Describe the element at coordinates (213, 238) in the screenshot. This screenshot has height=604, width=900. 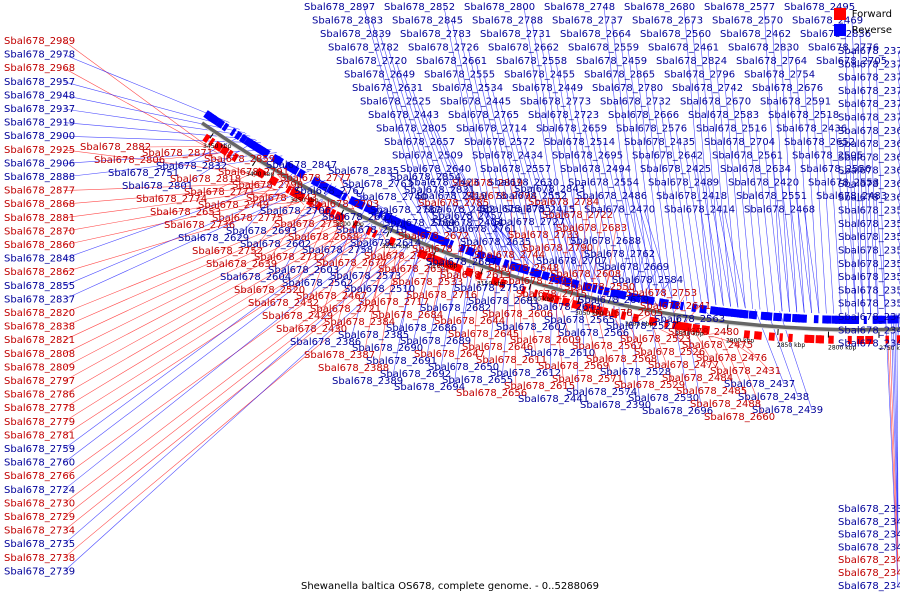
I see `gene-label: Sbal678_2629` at that location.